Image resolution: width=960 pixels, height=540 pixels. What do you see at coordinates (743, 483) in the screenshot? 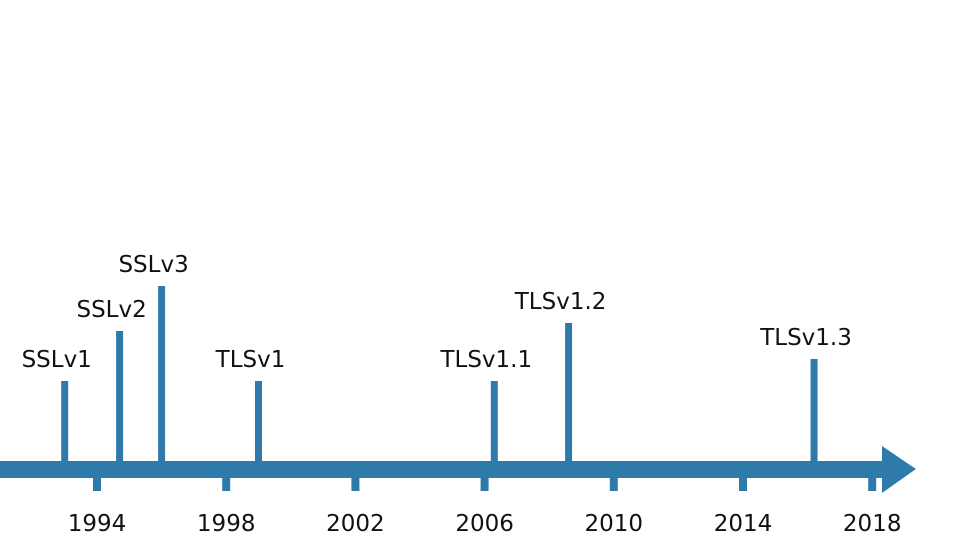
I see `year-tick-2014` at bounding box center [743, 483].